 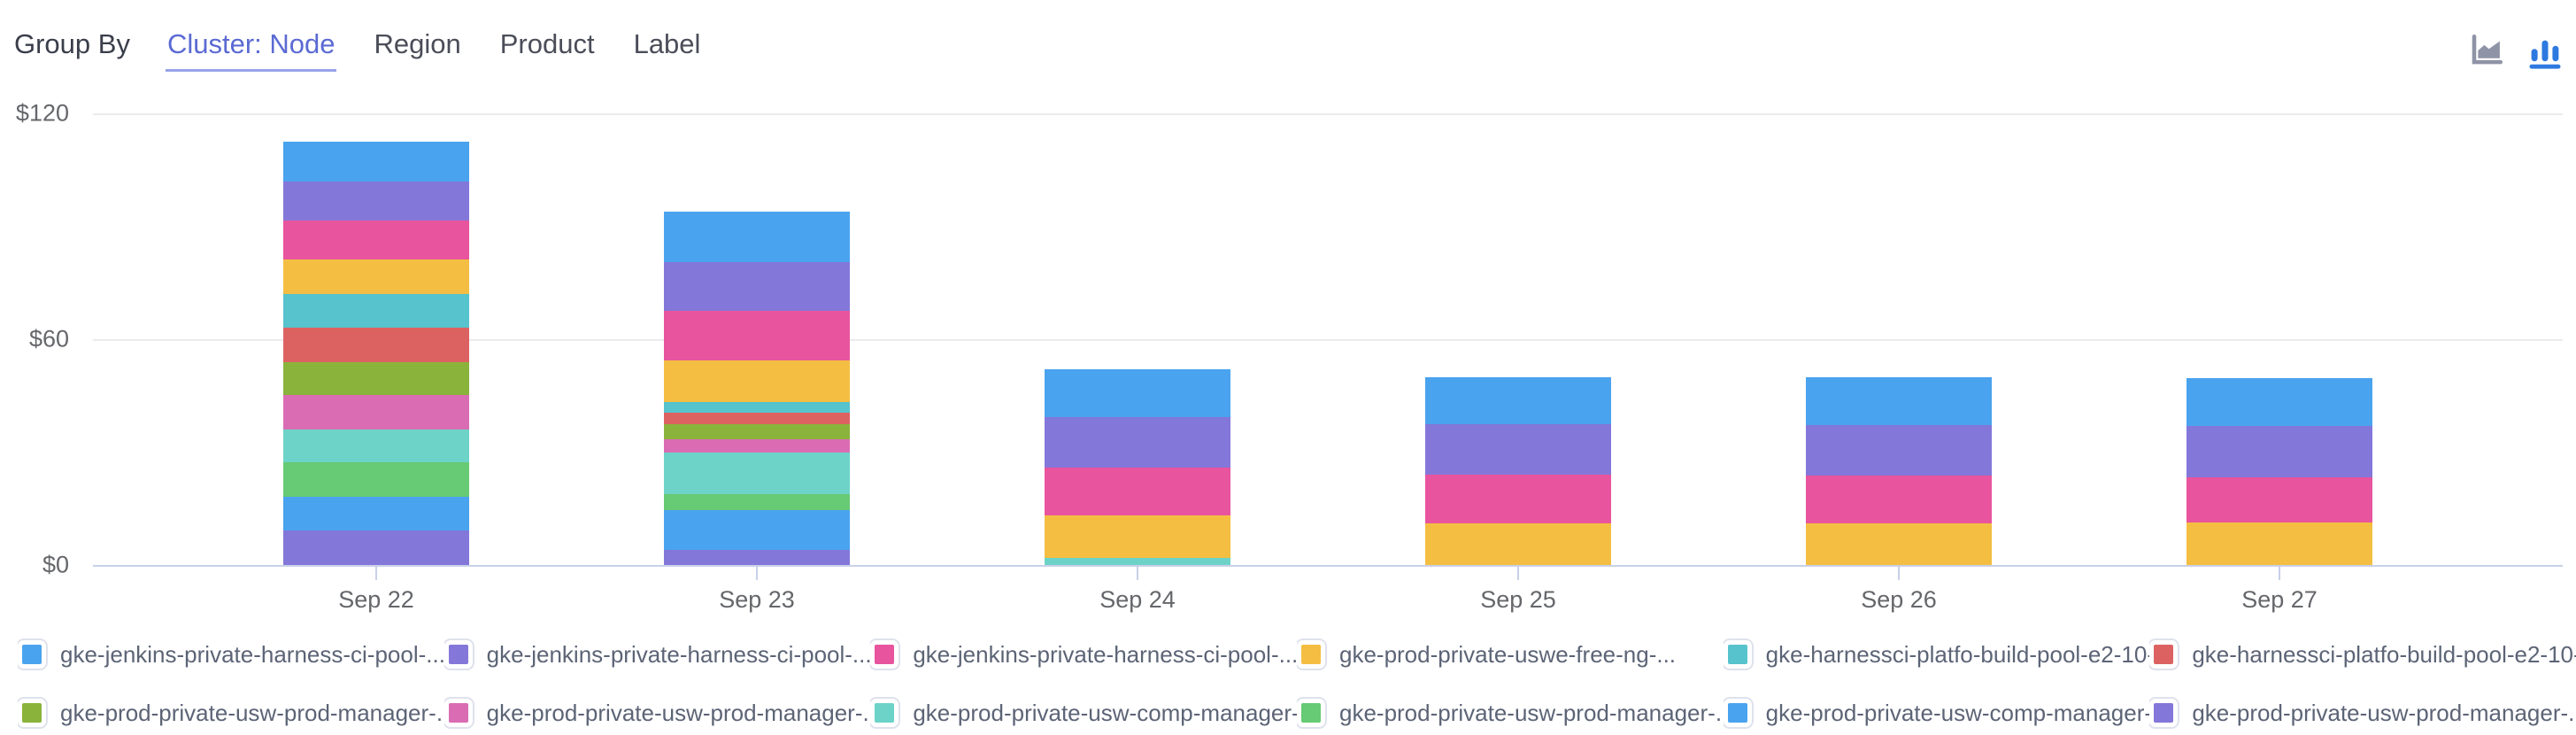 I want to click on tab-product: Product, so click(x=547, y=43).